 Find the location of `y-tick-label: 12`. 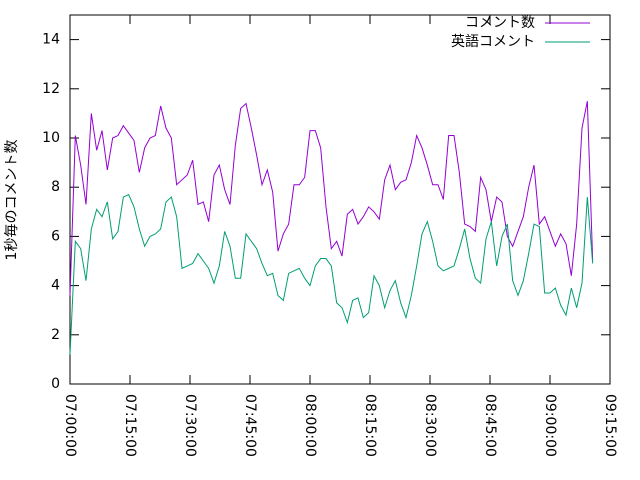

y-tick-label: 12 is located at coordinates (51, 89).